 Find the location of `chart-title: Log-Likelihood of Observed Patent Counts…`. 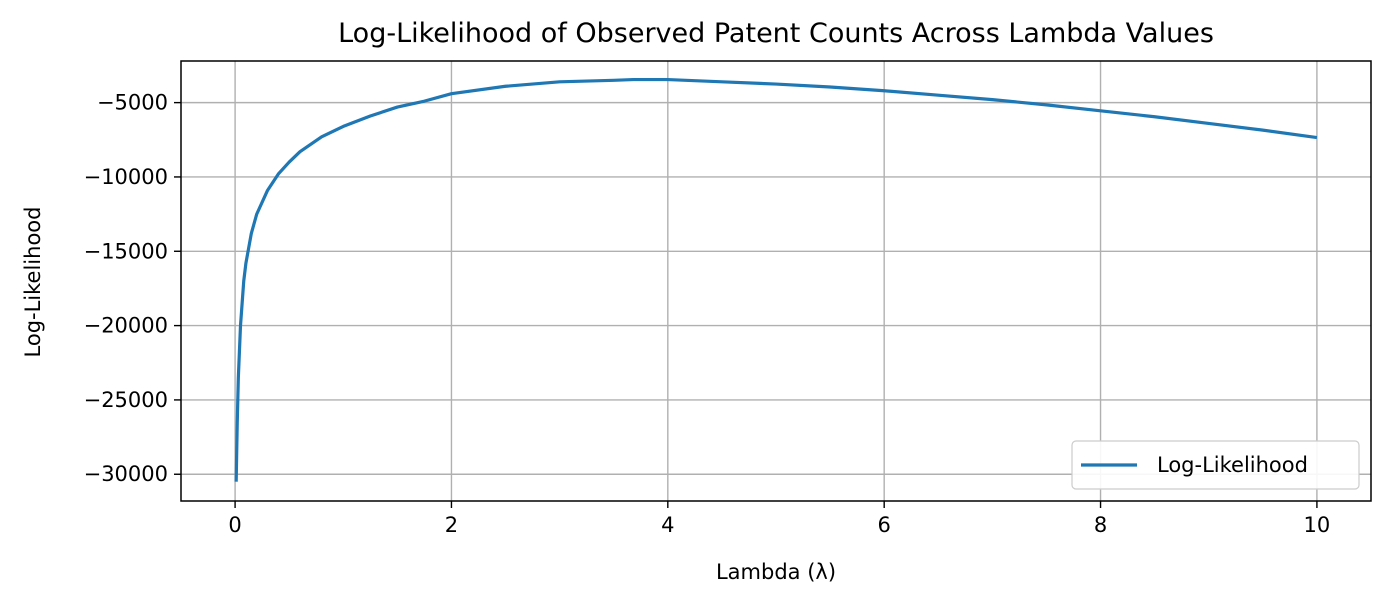

chart-title: Log-Likelihood of Observed Patent Counts… is located at coordinates (776, 33).